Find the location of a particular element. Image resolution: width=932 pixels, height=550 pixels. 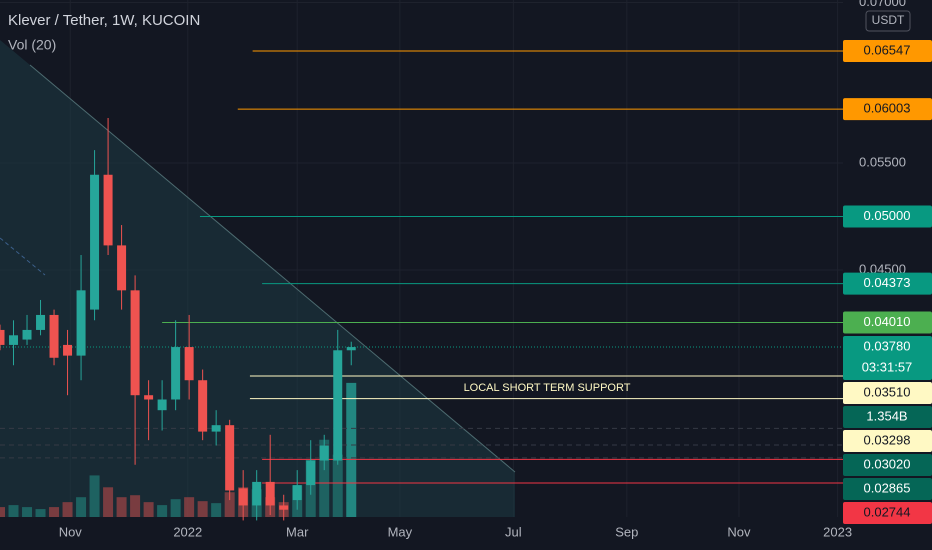

price-label: 0.03020 is located at coordinates (887, 463).